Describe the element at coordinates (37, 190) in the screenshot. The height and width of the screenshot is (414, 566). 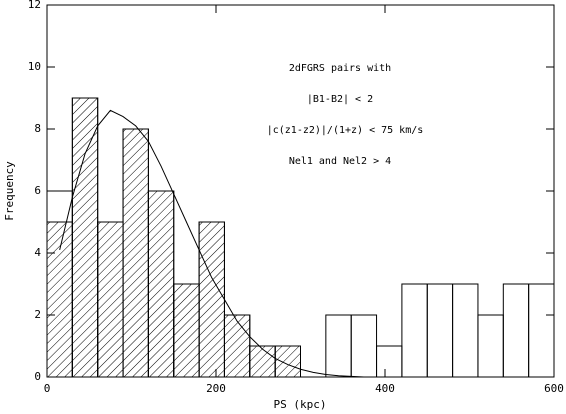
I see `y-tick-label: 6` at that location.